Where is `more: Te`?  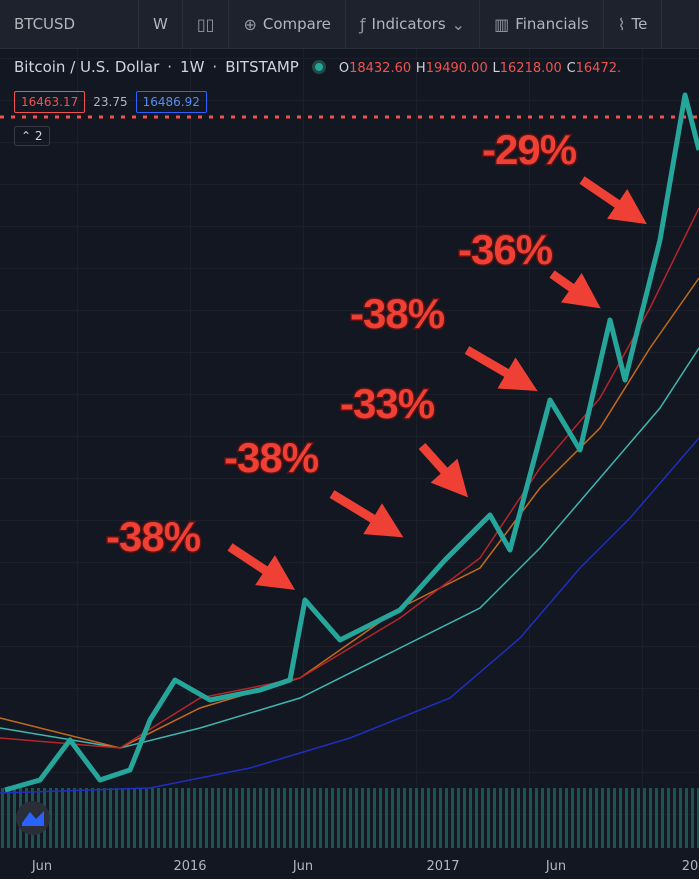
more: Te is located at coordinates (639, 24).